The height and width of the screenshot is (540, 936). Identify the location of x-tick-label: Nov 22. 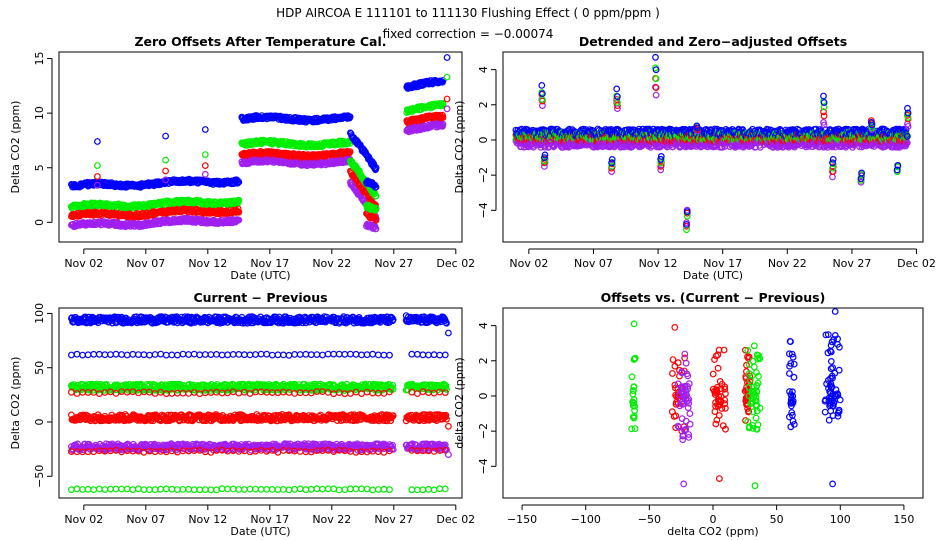
(331, 263).